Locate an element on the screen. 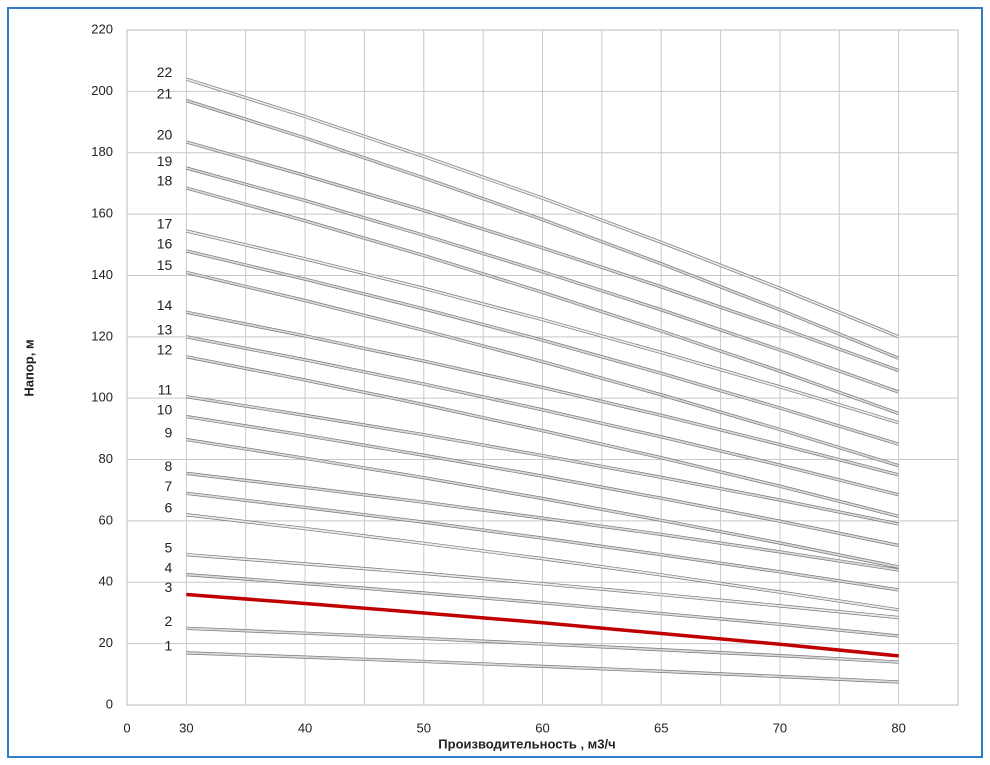 The image size is (990, 765). series-label: 8 is located at coordinates (169, 466).